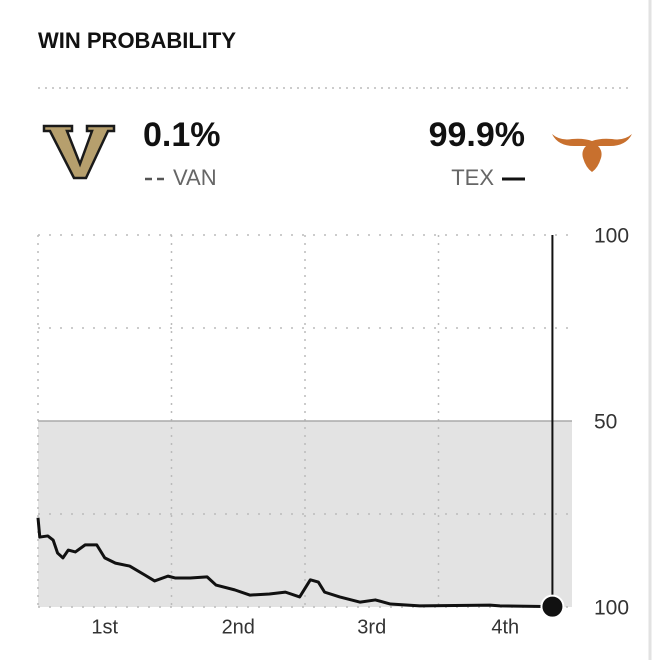  I want to click on van-probability: 0.1%, so click(182, 135).